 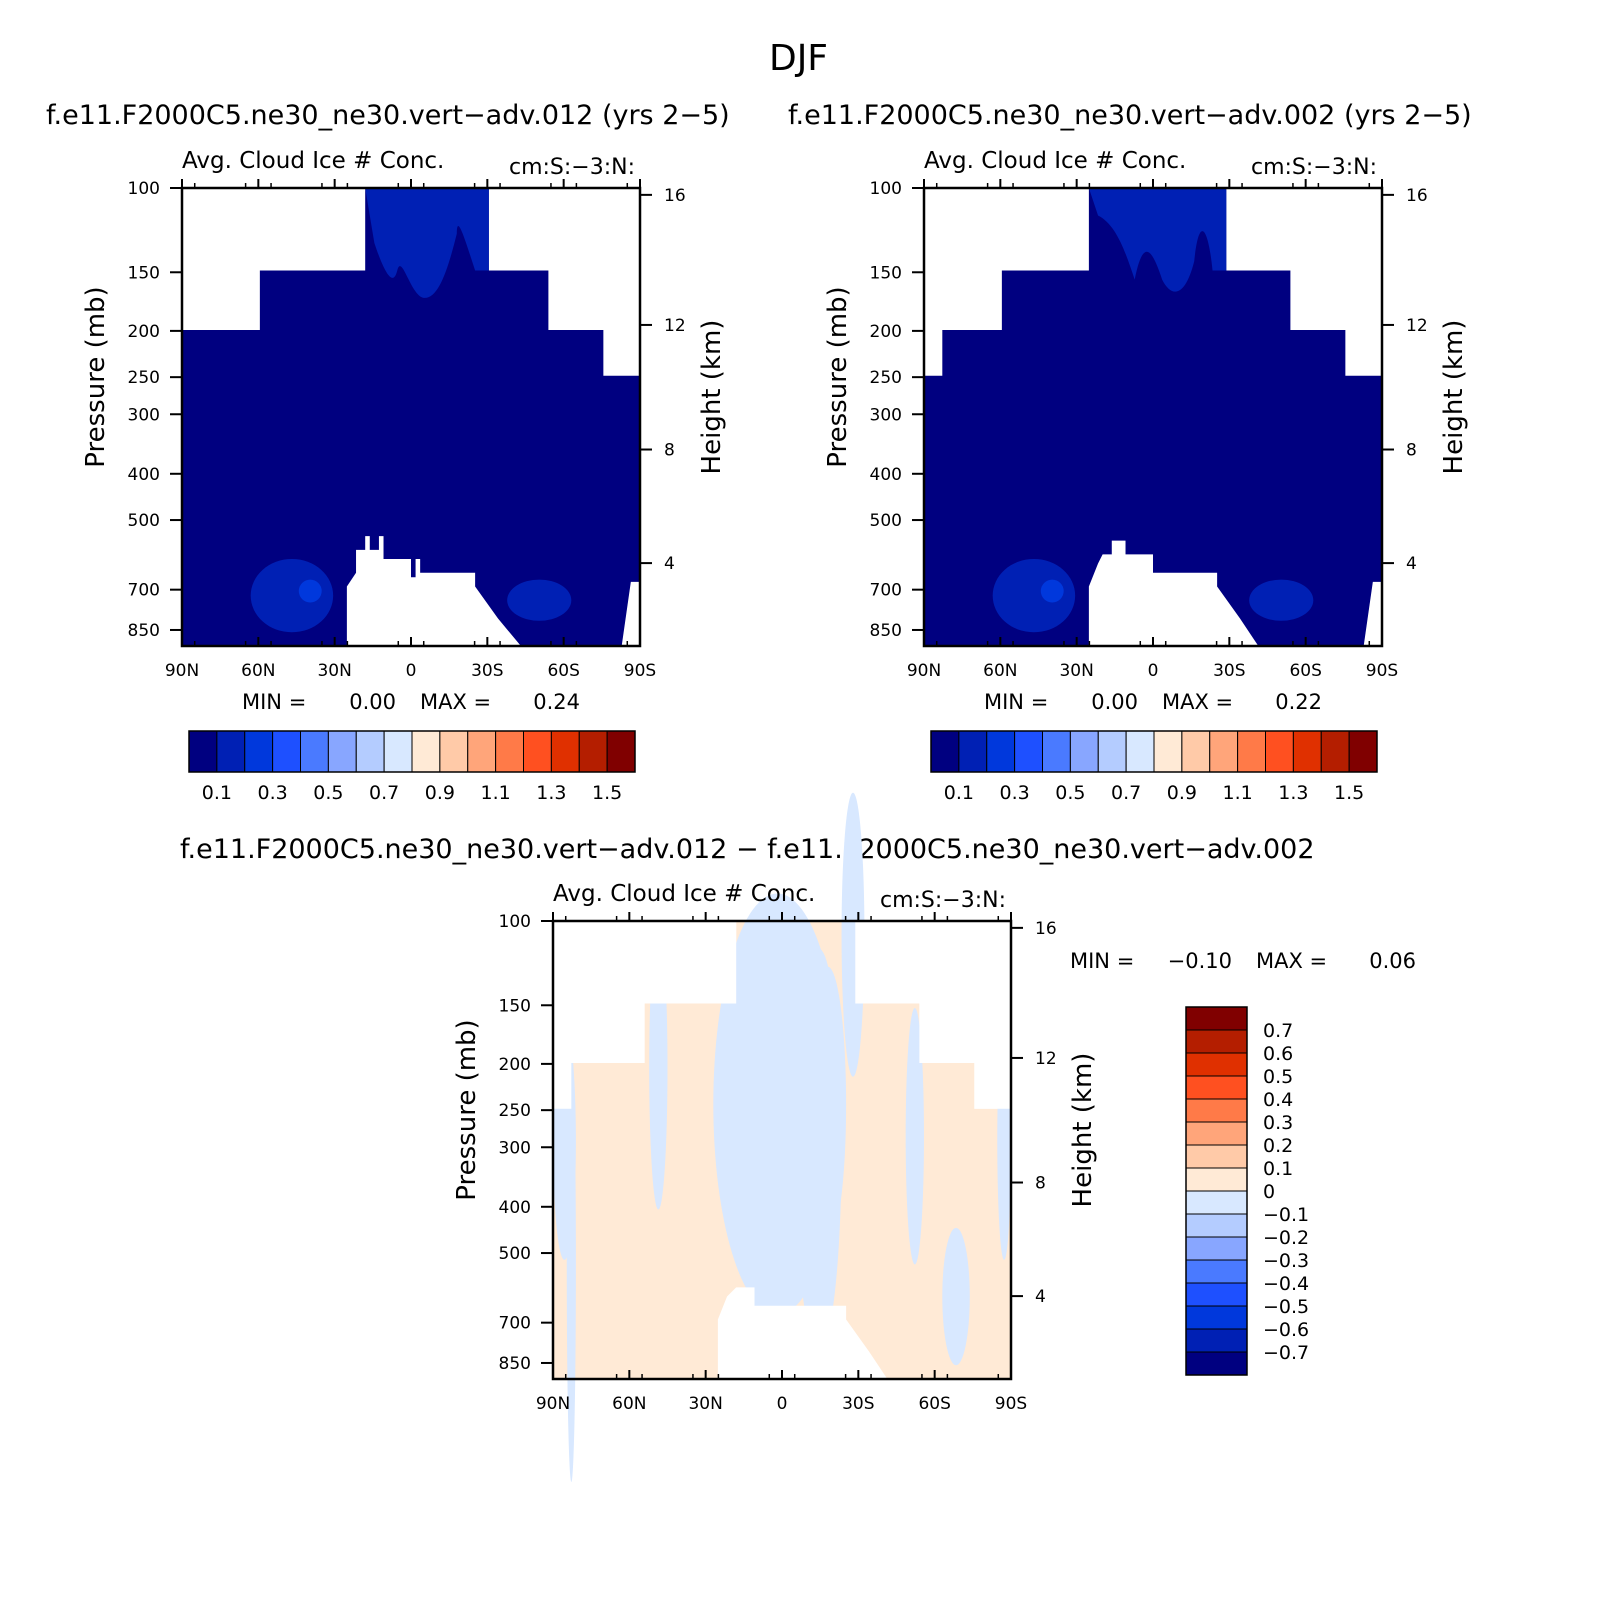 I want to click on colorbar-label: 0.9, so click(x=1182, y=793).